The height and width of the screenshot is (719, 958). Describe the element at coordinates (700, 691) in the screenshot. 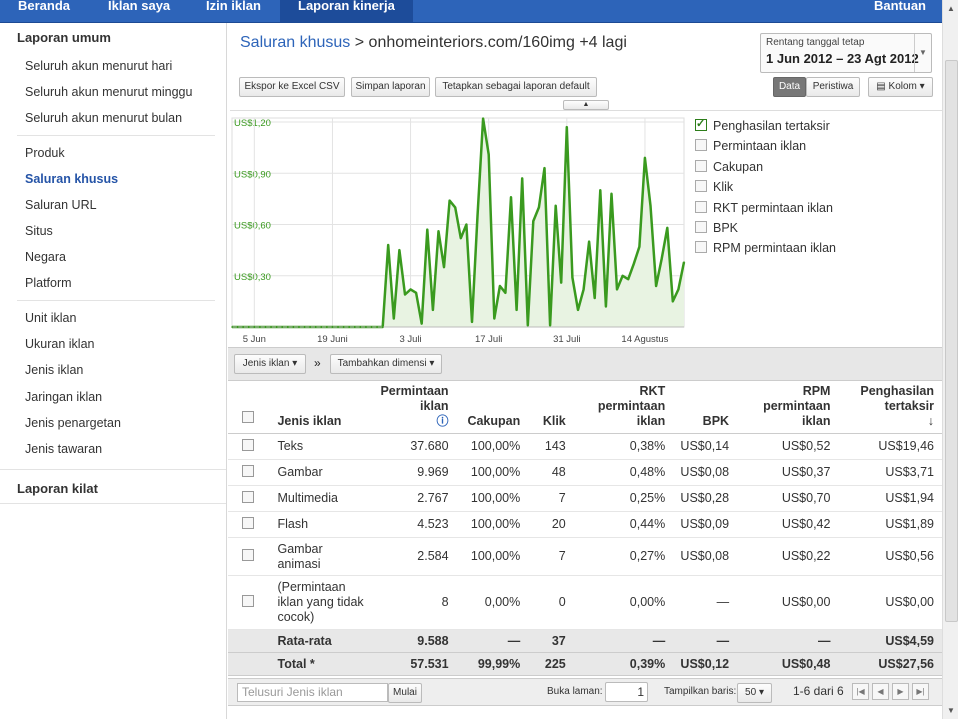

I see `rows-per-page-label: Tampilkan baris:` at that location.